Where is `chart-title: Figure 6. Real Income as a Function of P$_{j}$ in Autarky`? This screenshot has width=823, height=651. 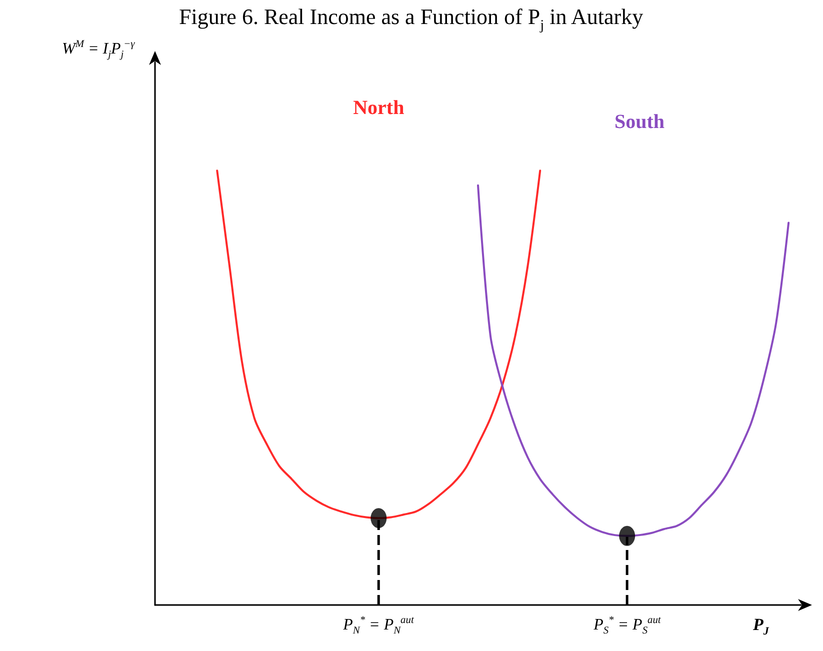
chart-title: Figure 6. Real Income as a Function of P$_{j}$ in Autarky is located at coordinates (411, 19).